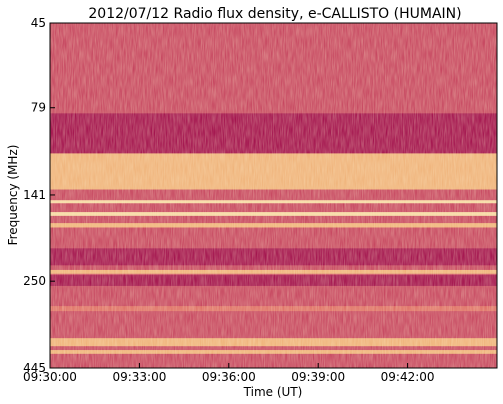 The width and height of the screenshot is (503, 404). Describe the element at coordinates (229, 377) in the screenshot. I see `x-tick-label: 09:36:00` at that location.